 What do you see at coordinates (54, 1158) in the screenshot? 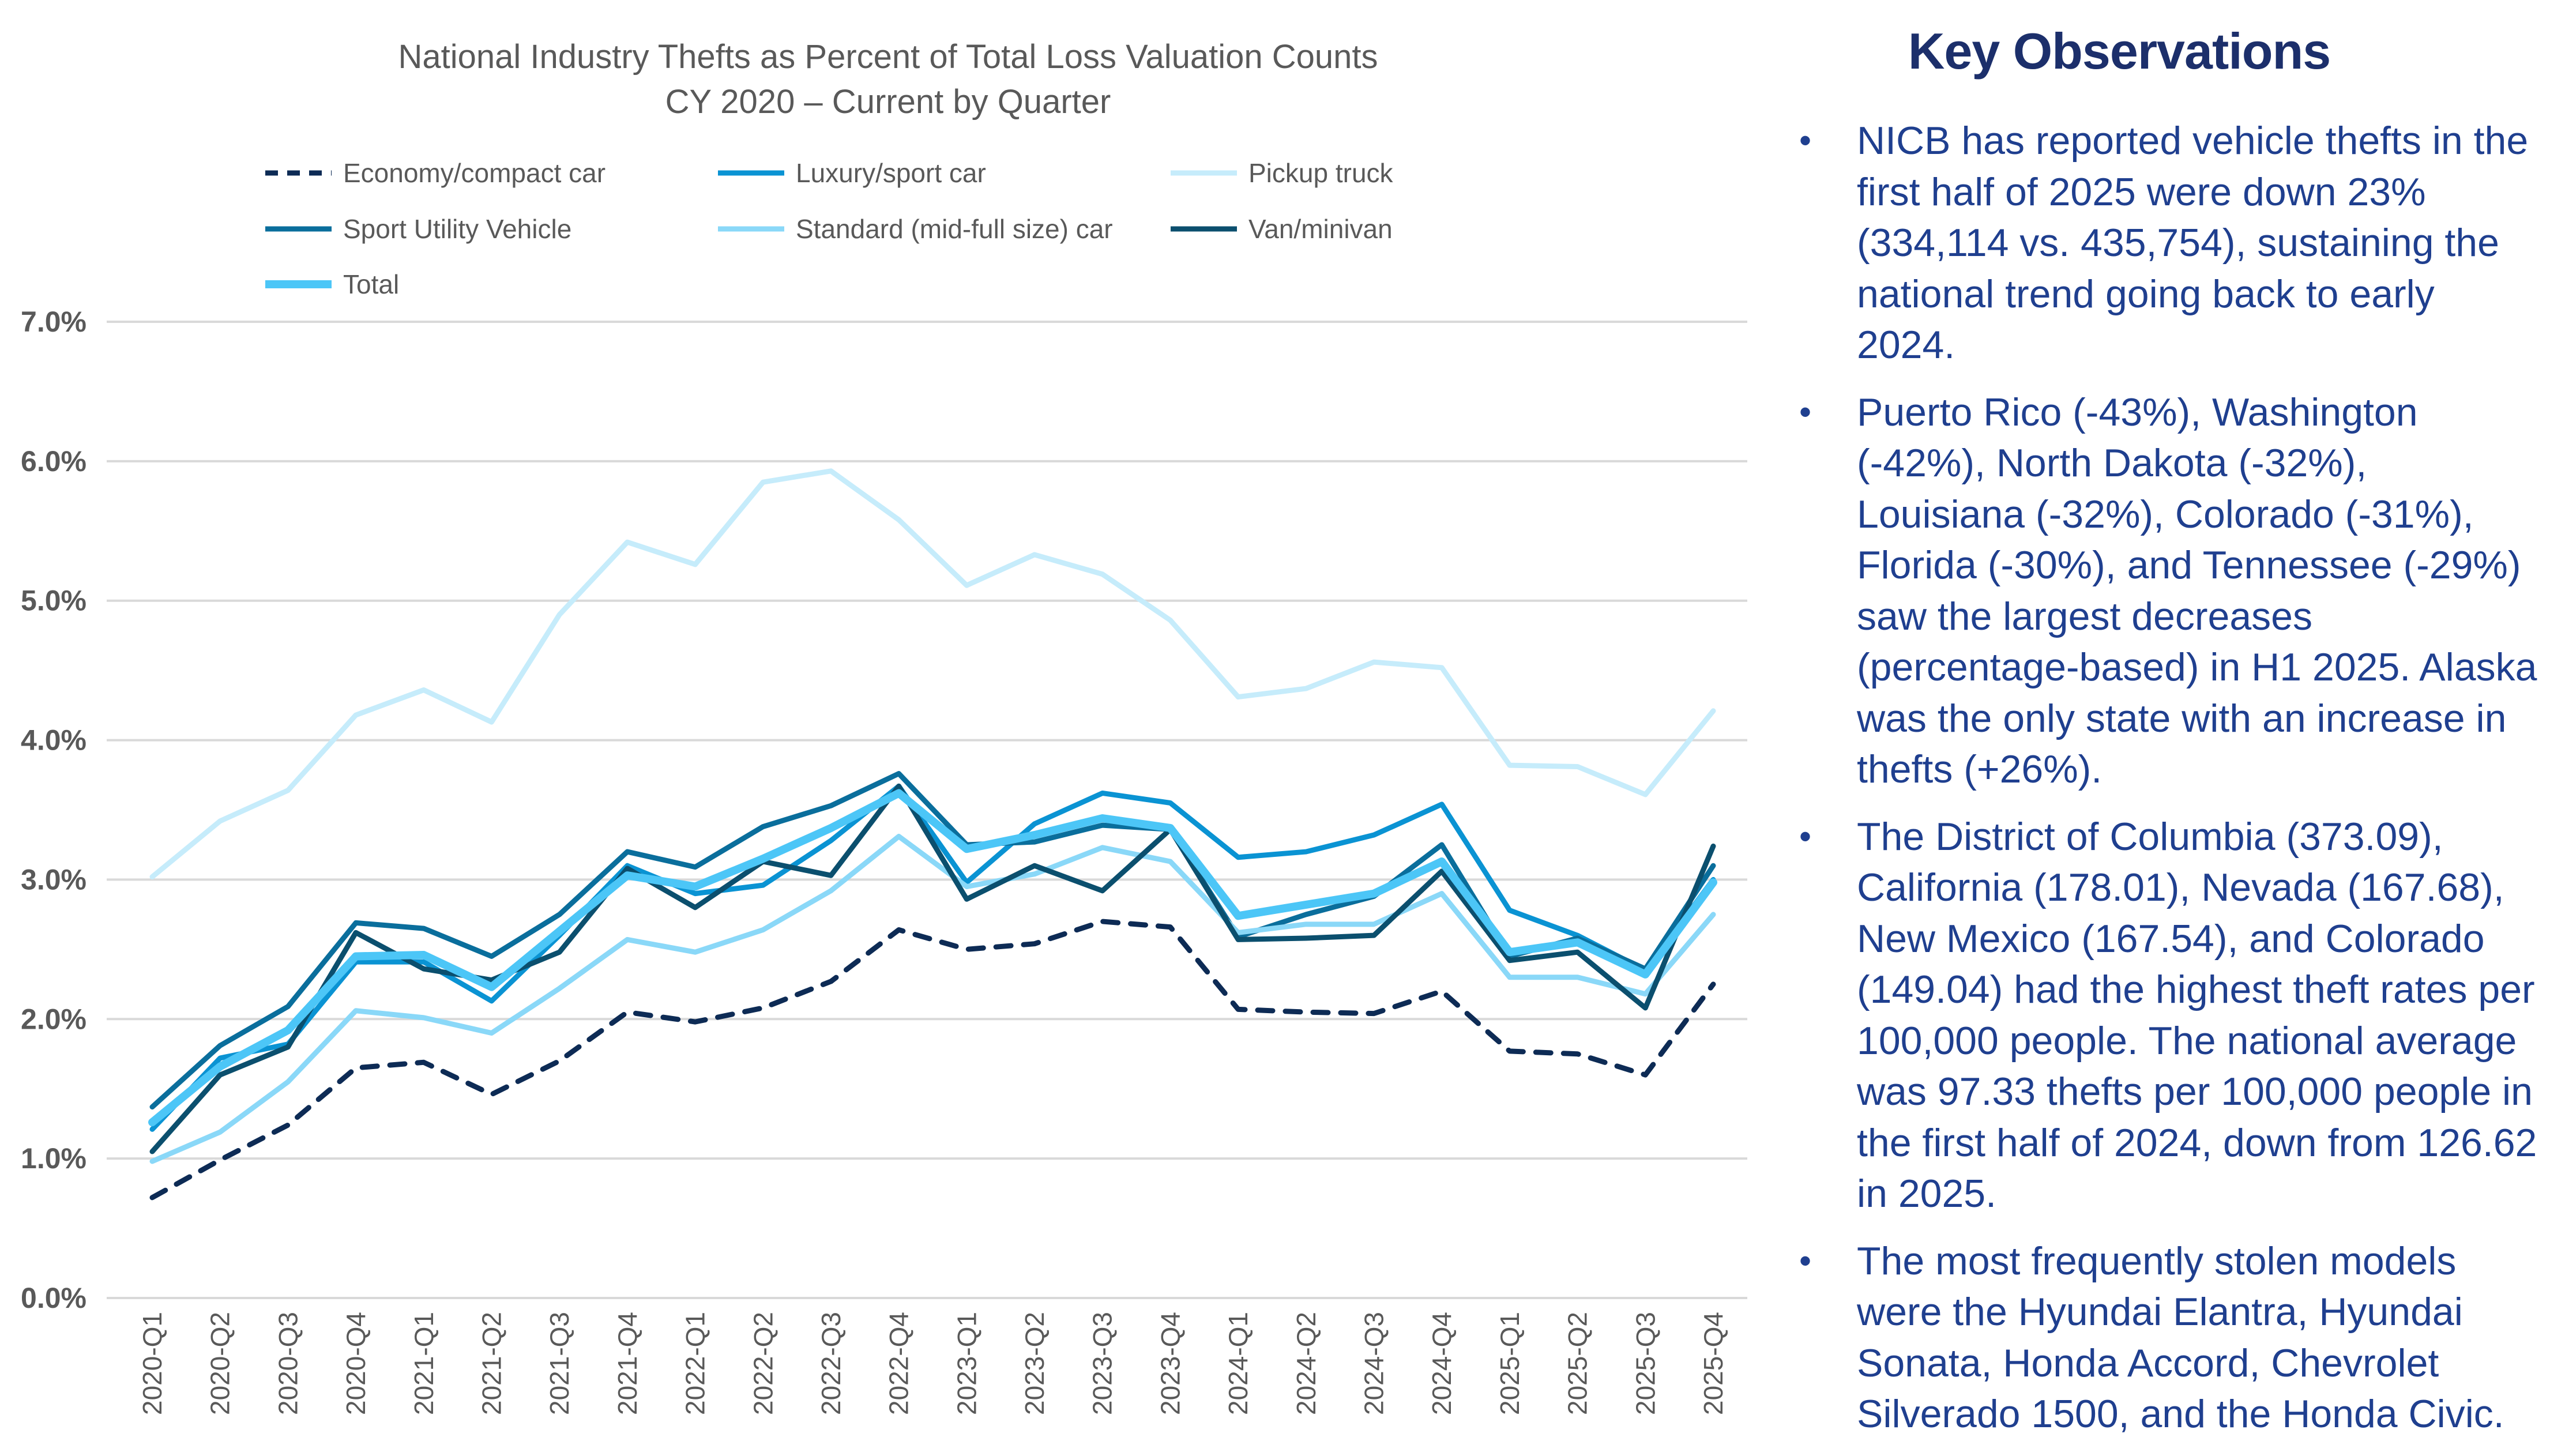
I see `y-tick-label: 1.0%` at bounding box center [54, 1158].